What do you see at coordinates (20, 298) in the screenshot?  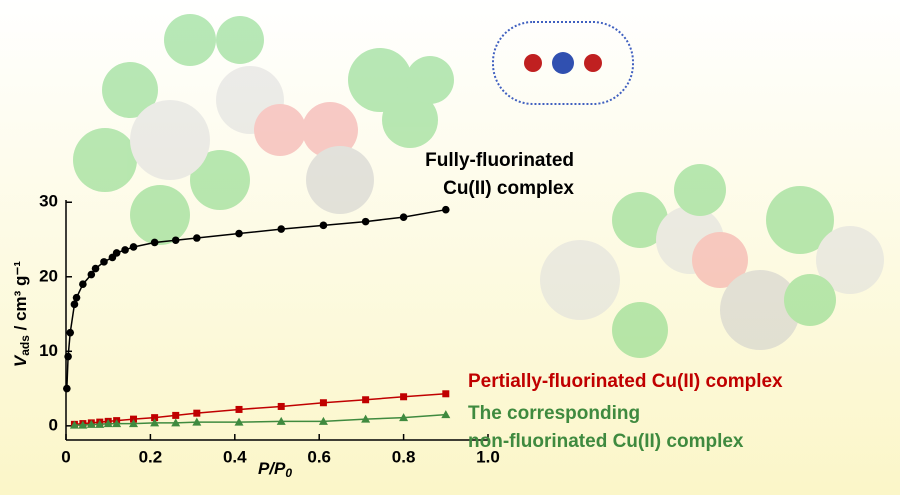 I see `y-label-unit: / cm³ g⁻¹` at bounding box center [20, 298].